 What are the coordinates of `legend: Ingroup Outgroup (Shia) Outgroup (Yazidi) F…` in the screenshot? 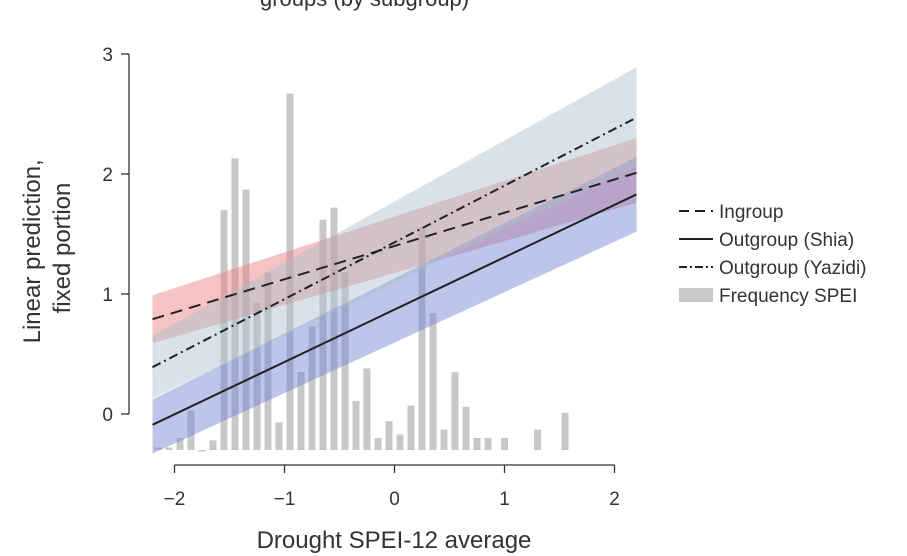 It's located at (773, 254).